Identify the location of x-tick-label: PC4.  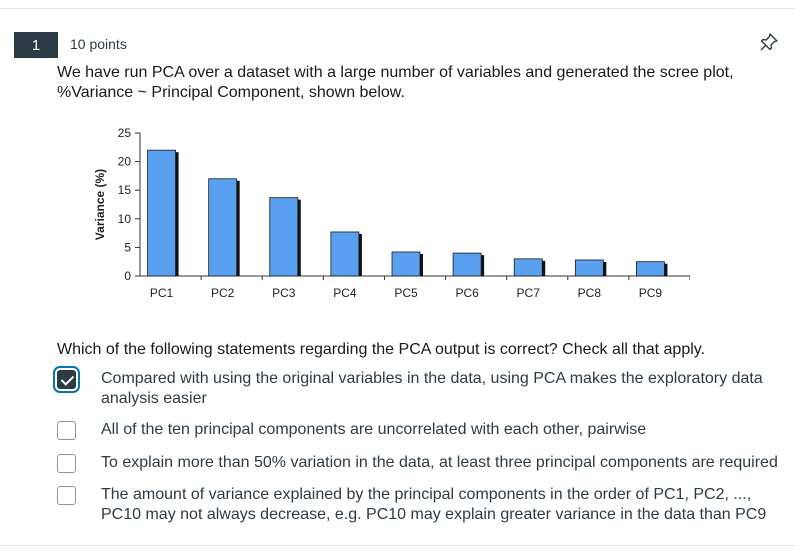
(345, 293).